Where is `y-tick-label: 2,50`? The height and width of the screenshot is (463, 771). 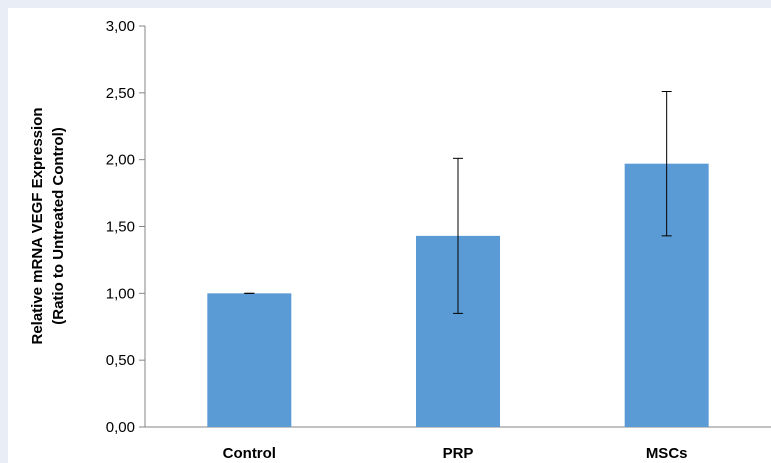 y-tick-label: 2,50 is located at coordinates (120, 93).